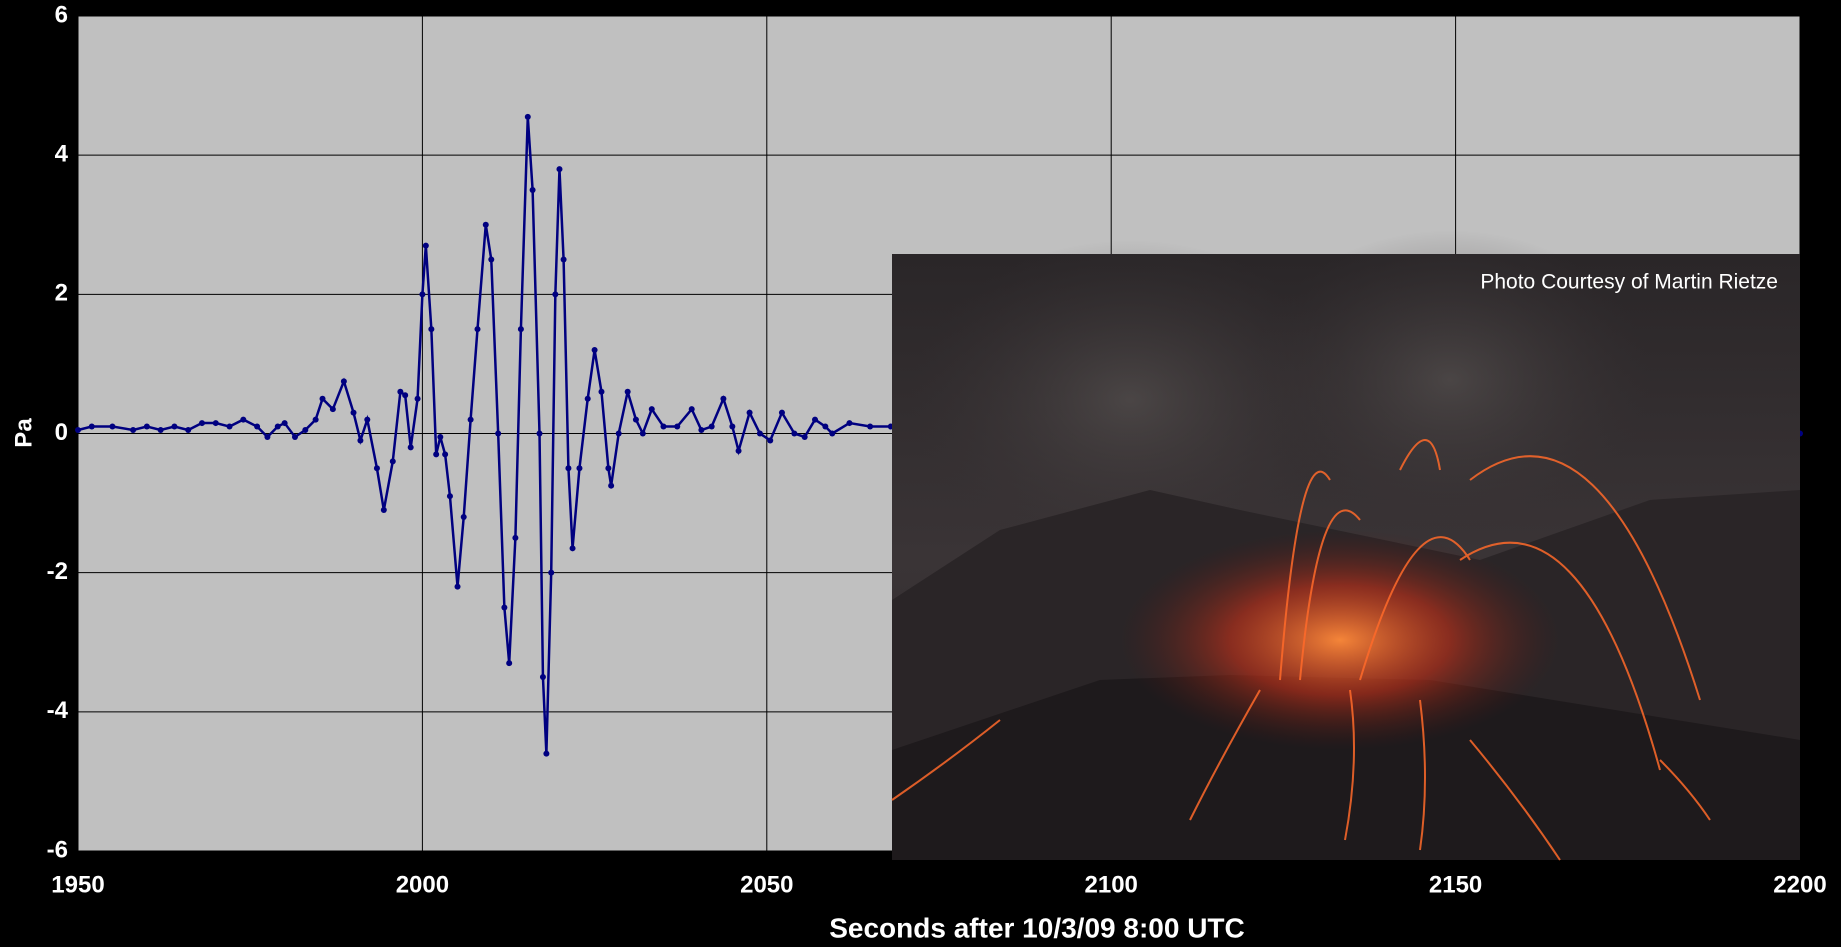 The width and height of the screenshot is (1841, 947). Describe the element at coordinates (58, 710) in the screenshot. I see `y-tick-label: -4` at that location.